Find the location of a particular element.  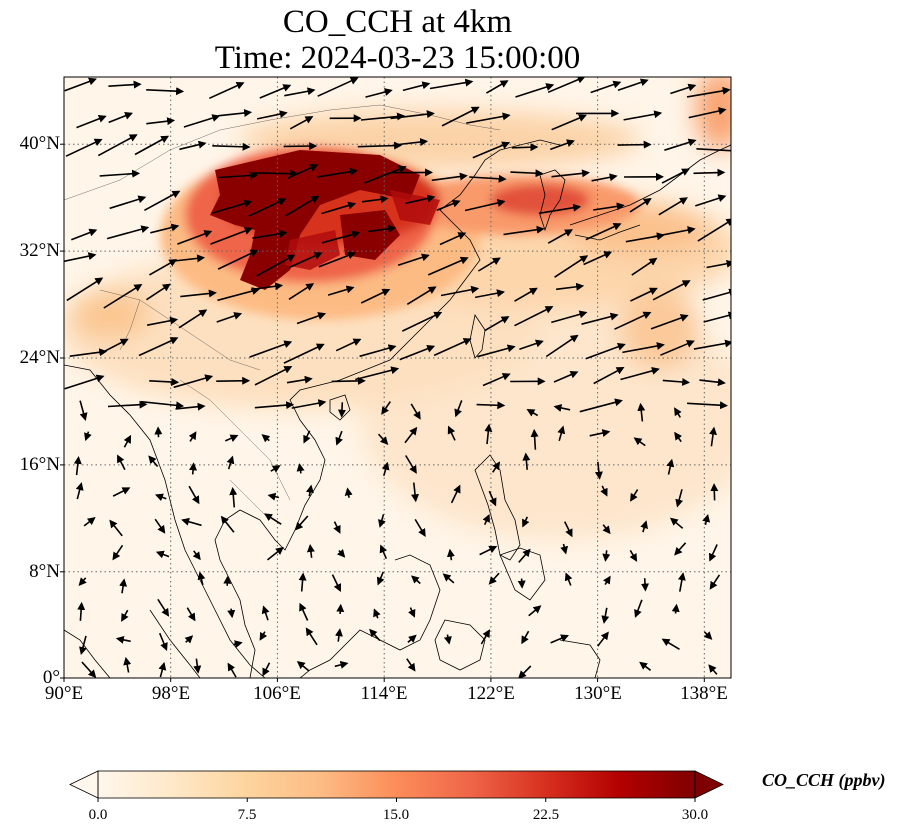

colorbar-label: CO_CCH (ppbv) is located at coordinates (824, 780).